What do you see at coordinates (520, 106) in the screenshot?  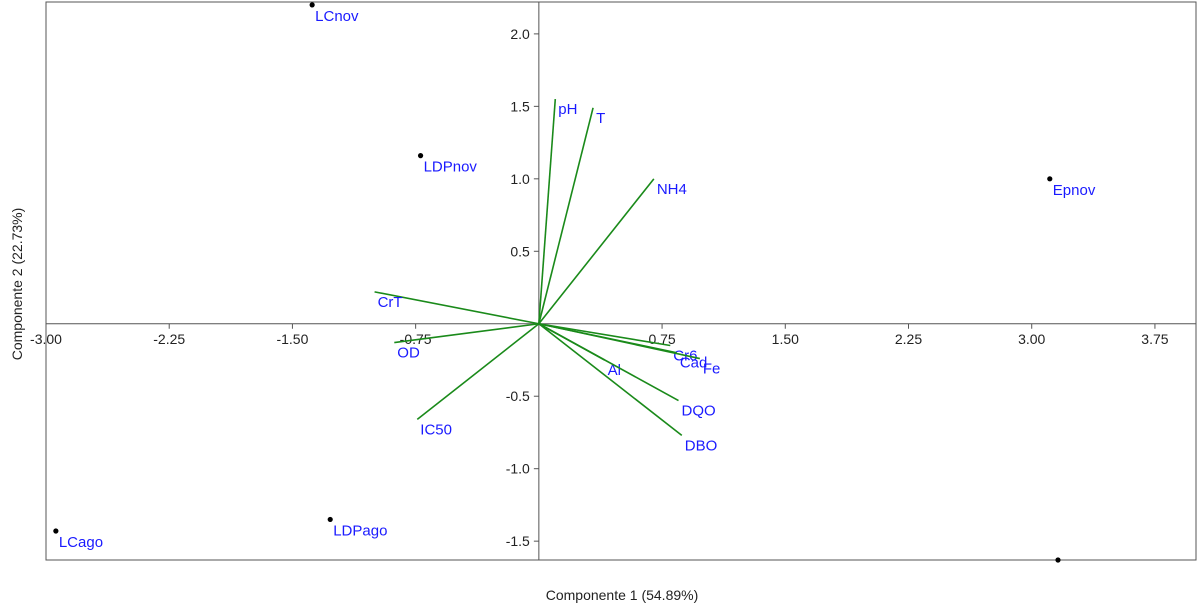 I see `y-tick-label: 1.5` at bounding box center [520, 106].